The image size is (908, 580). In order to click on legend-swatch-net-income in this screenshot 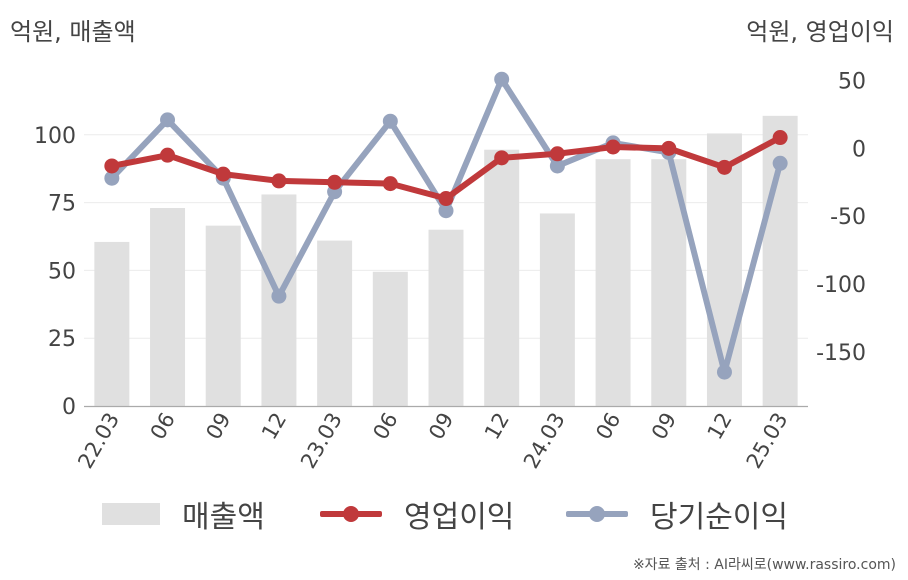, I will do `click(597, 514)`.